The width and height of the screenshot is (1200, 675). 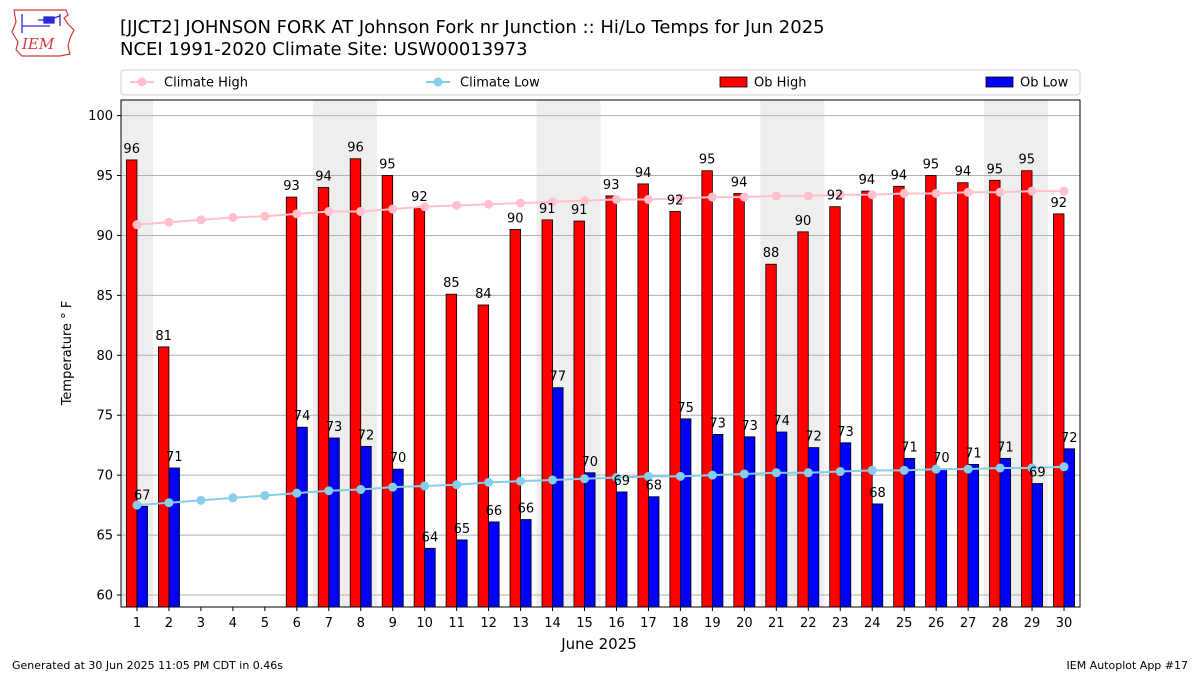 I want to click on x-tick-label: 9, so click(x=393, y=623).